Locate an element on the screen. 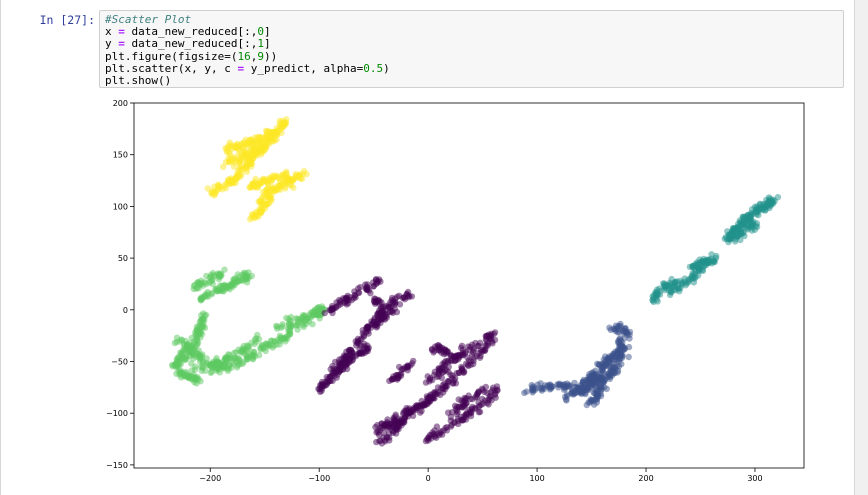  code-line: x = data_new_reduced[:,0] is located at coordinates (471, 32).